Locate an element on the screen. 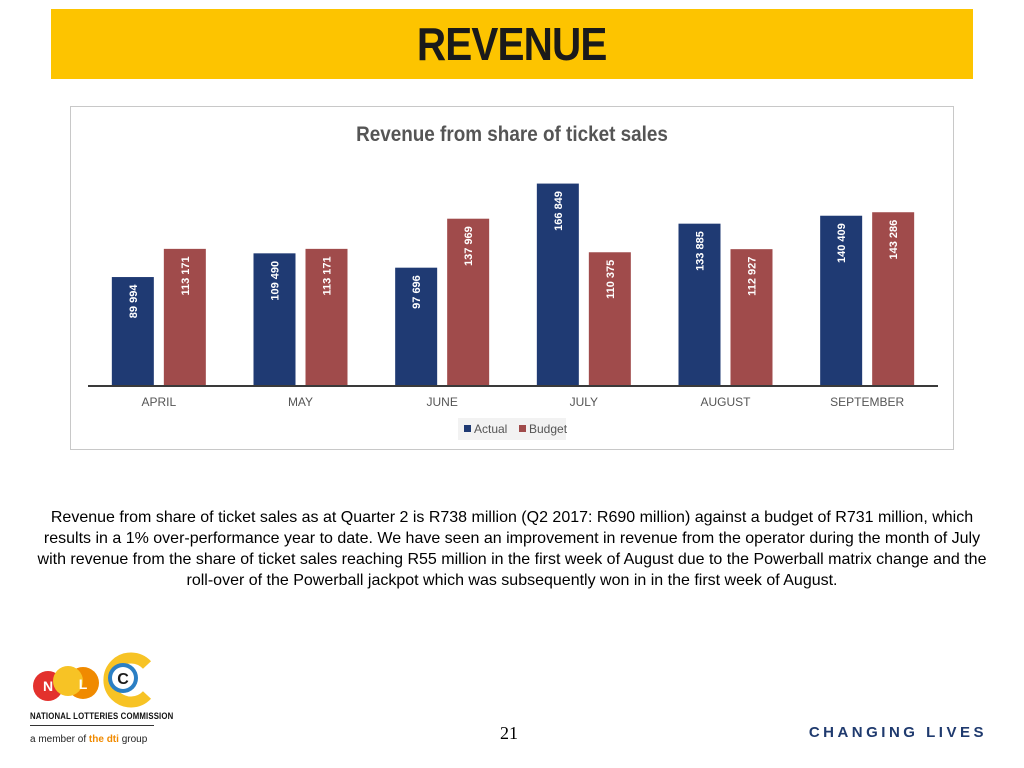  data-label-budget-april: 113 171 is located at coordinates (186, 275).